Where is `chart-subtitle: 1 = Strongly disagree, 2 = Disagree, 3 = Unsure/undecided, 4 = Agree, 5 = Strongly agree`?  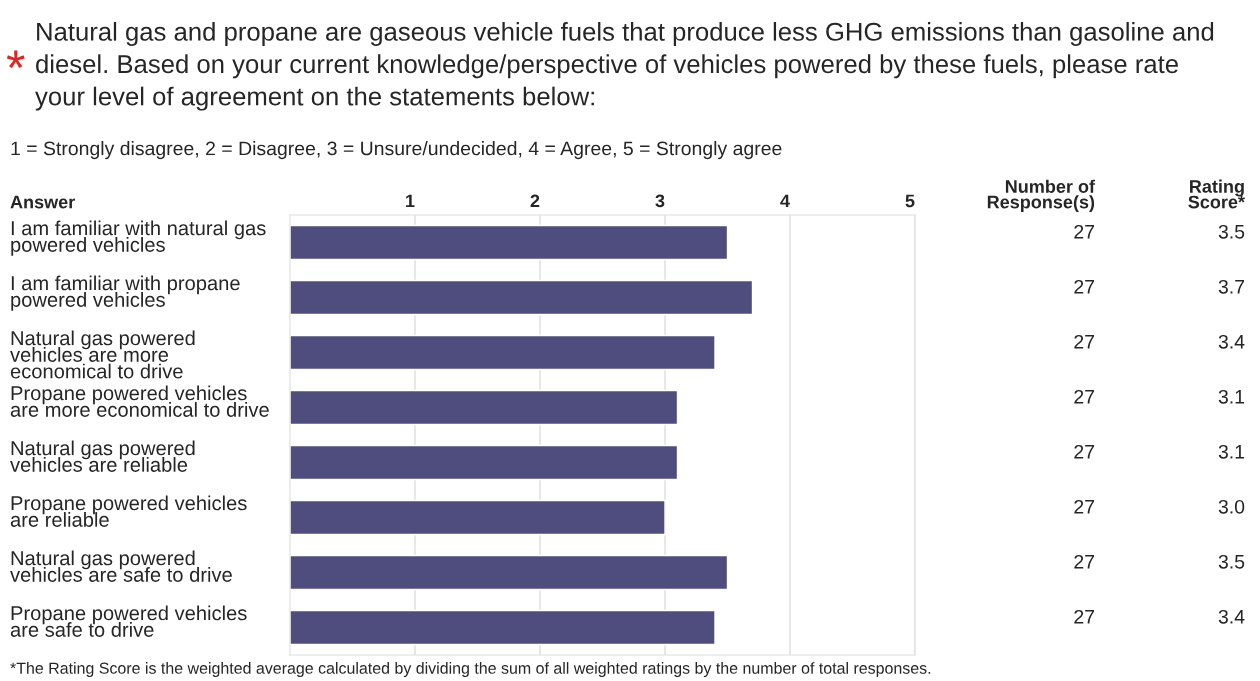 chart-subtitle: 1 = Strongly disagree, 2 = Disagree, 3 = Unsure/undecided, 4 = Agree, 5 = Strongly agree is located at coordinates (396, 150).